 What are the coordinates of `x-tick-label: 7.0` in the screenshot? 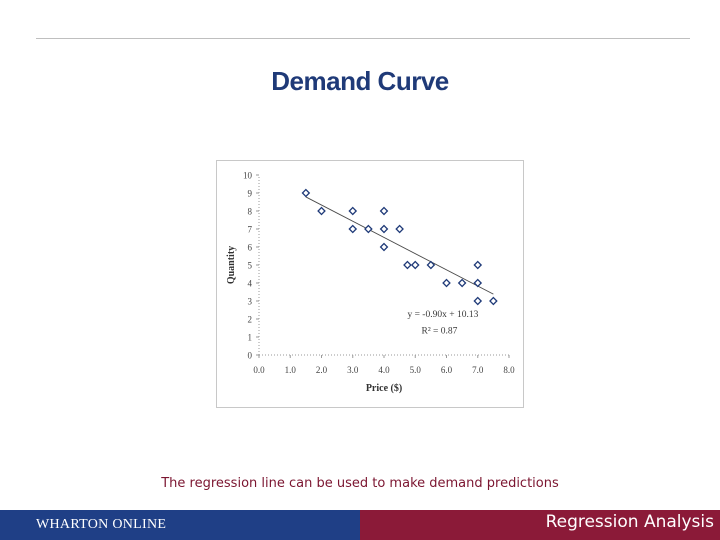 It's located at (478, 370).